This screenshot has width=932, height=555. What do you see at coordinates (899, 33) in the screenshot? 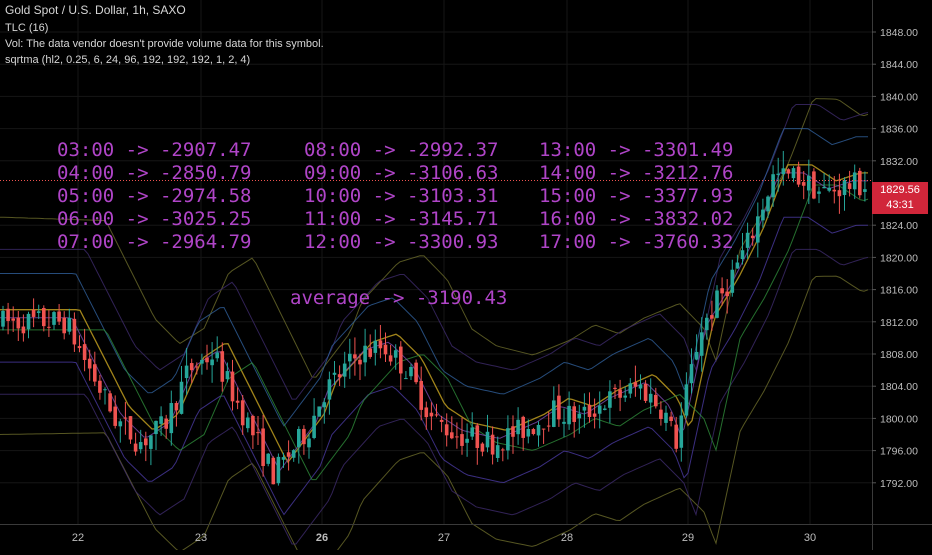
I see `price-tick-label: 1848.00` at bounding box center [899, 33].